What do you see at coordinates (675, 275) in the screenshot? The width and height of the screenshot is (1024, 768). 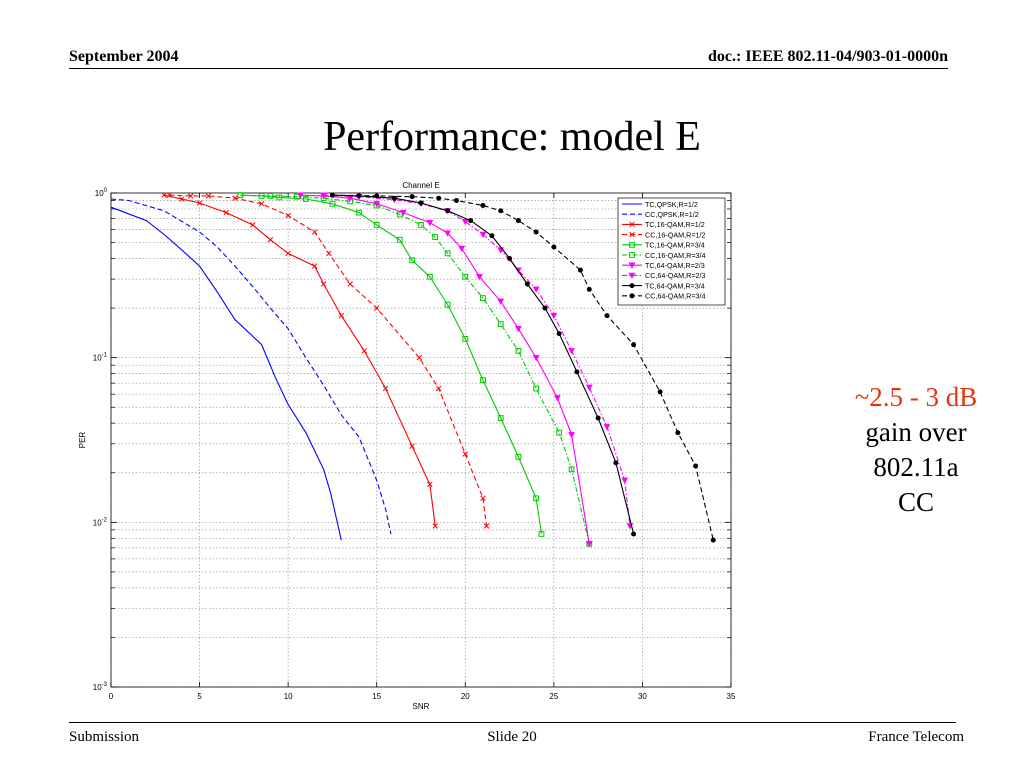 I see `legend-entry: CC,64-QAM,R=2/3` at bounding box center [675, 275].